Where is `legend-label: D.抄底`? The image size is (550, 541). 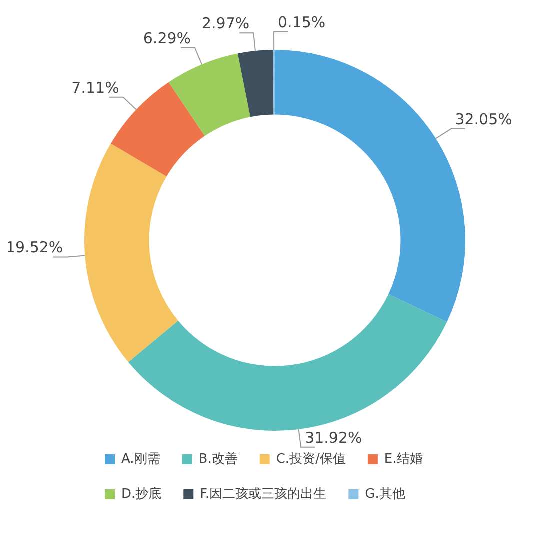
legend-label: D.抄底 is located at coordinates (142, 494).